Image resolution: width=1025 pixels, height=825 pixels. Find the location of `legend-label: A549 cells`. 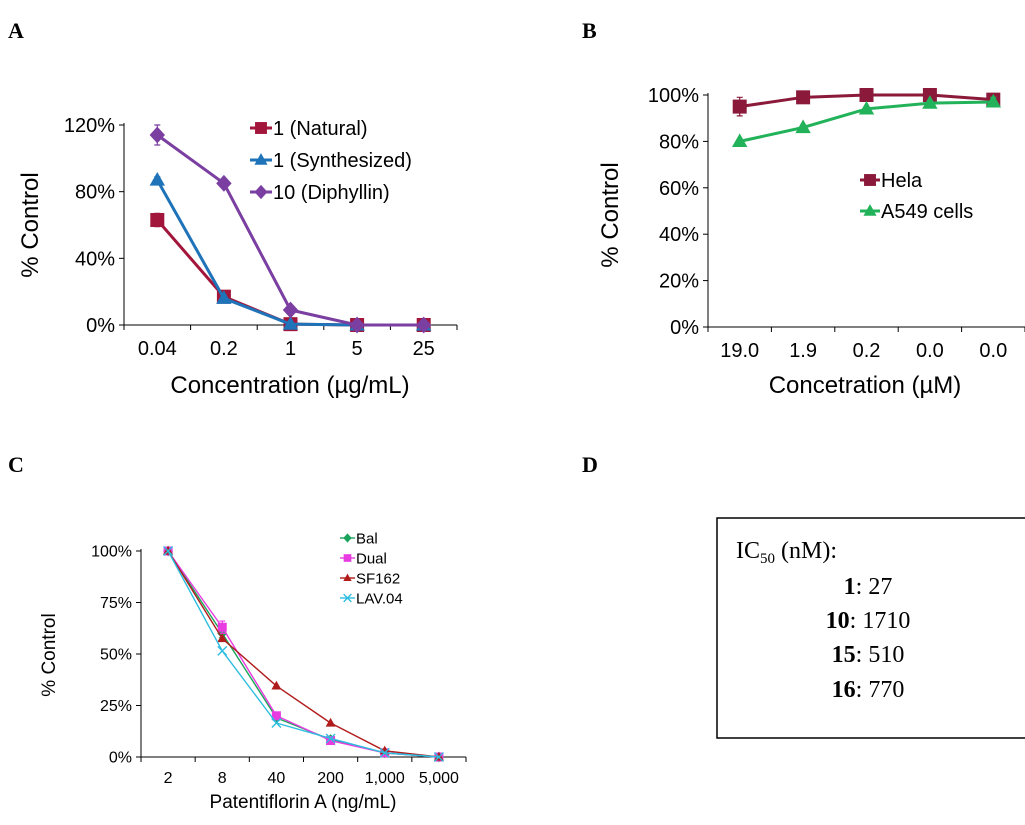

legend-label: A549 cells is located at coordinates (927, 212).